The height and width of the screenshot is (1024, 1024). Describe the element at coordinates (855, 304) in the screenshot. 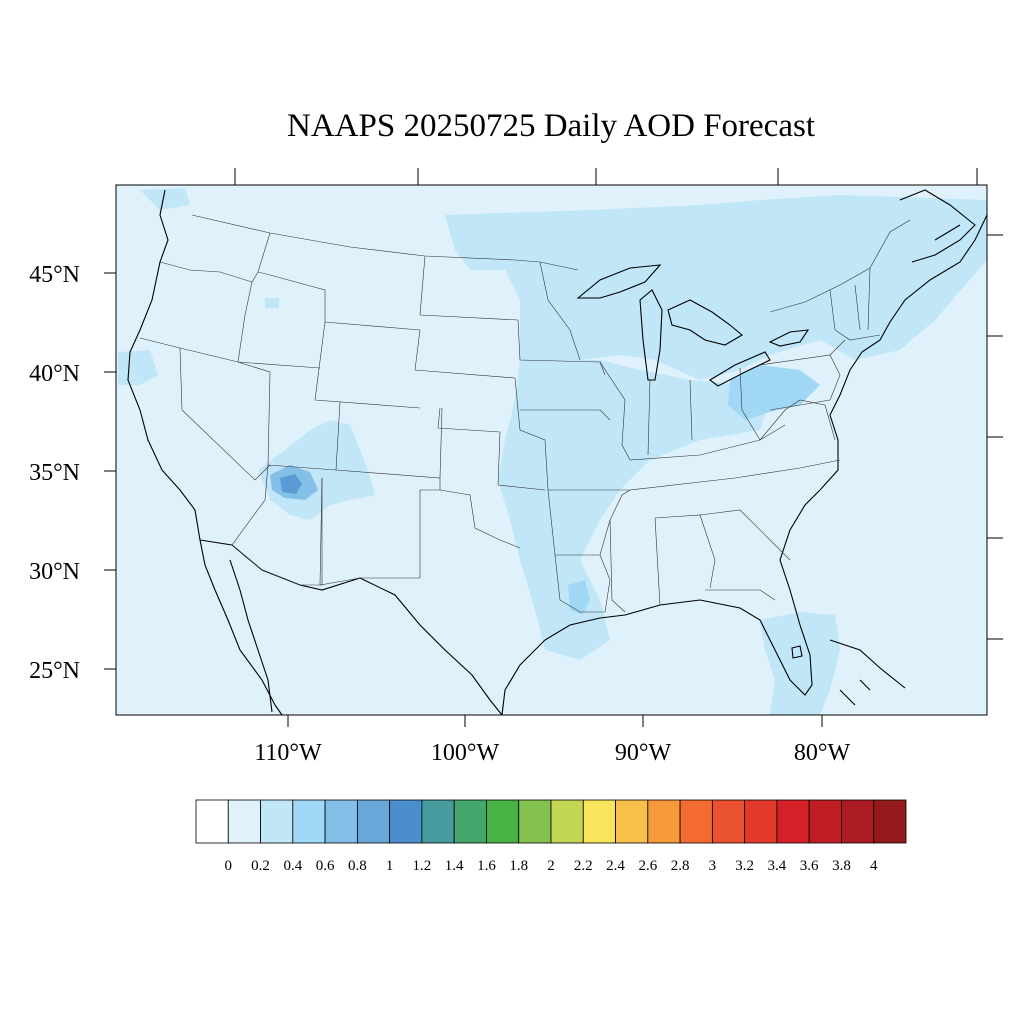

I see `border-new-england` at that location.